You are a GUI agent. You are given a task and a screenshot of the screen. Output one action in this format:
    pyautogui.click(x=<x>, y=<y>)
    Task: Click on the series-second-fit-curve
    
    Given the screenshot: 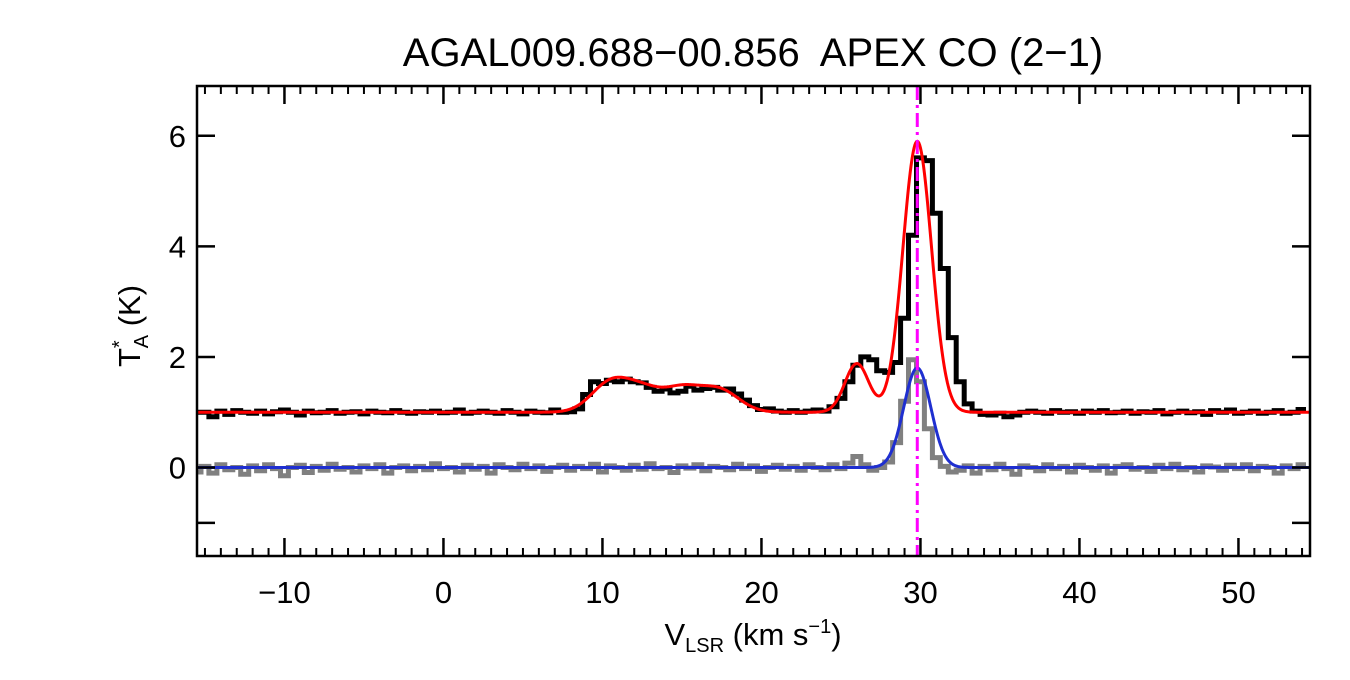 What is the action you would take?
    pyautogui.click(x=753, y=418)
    